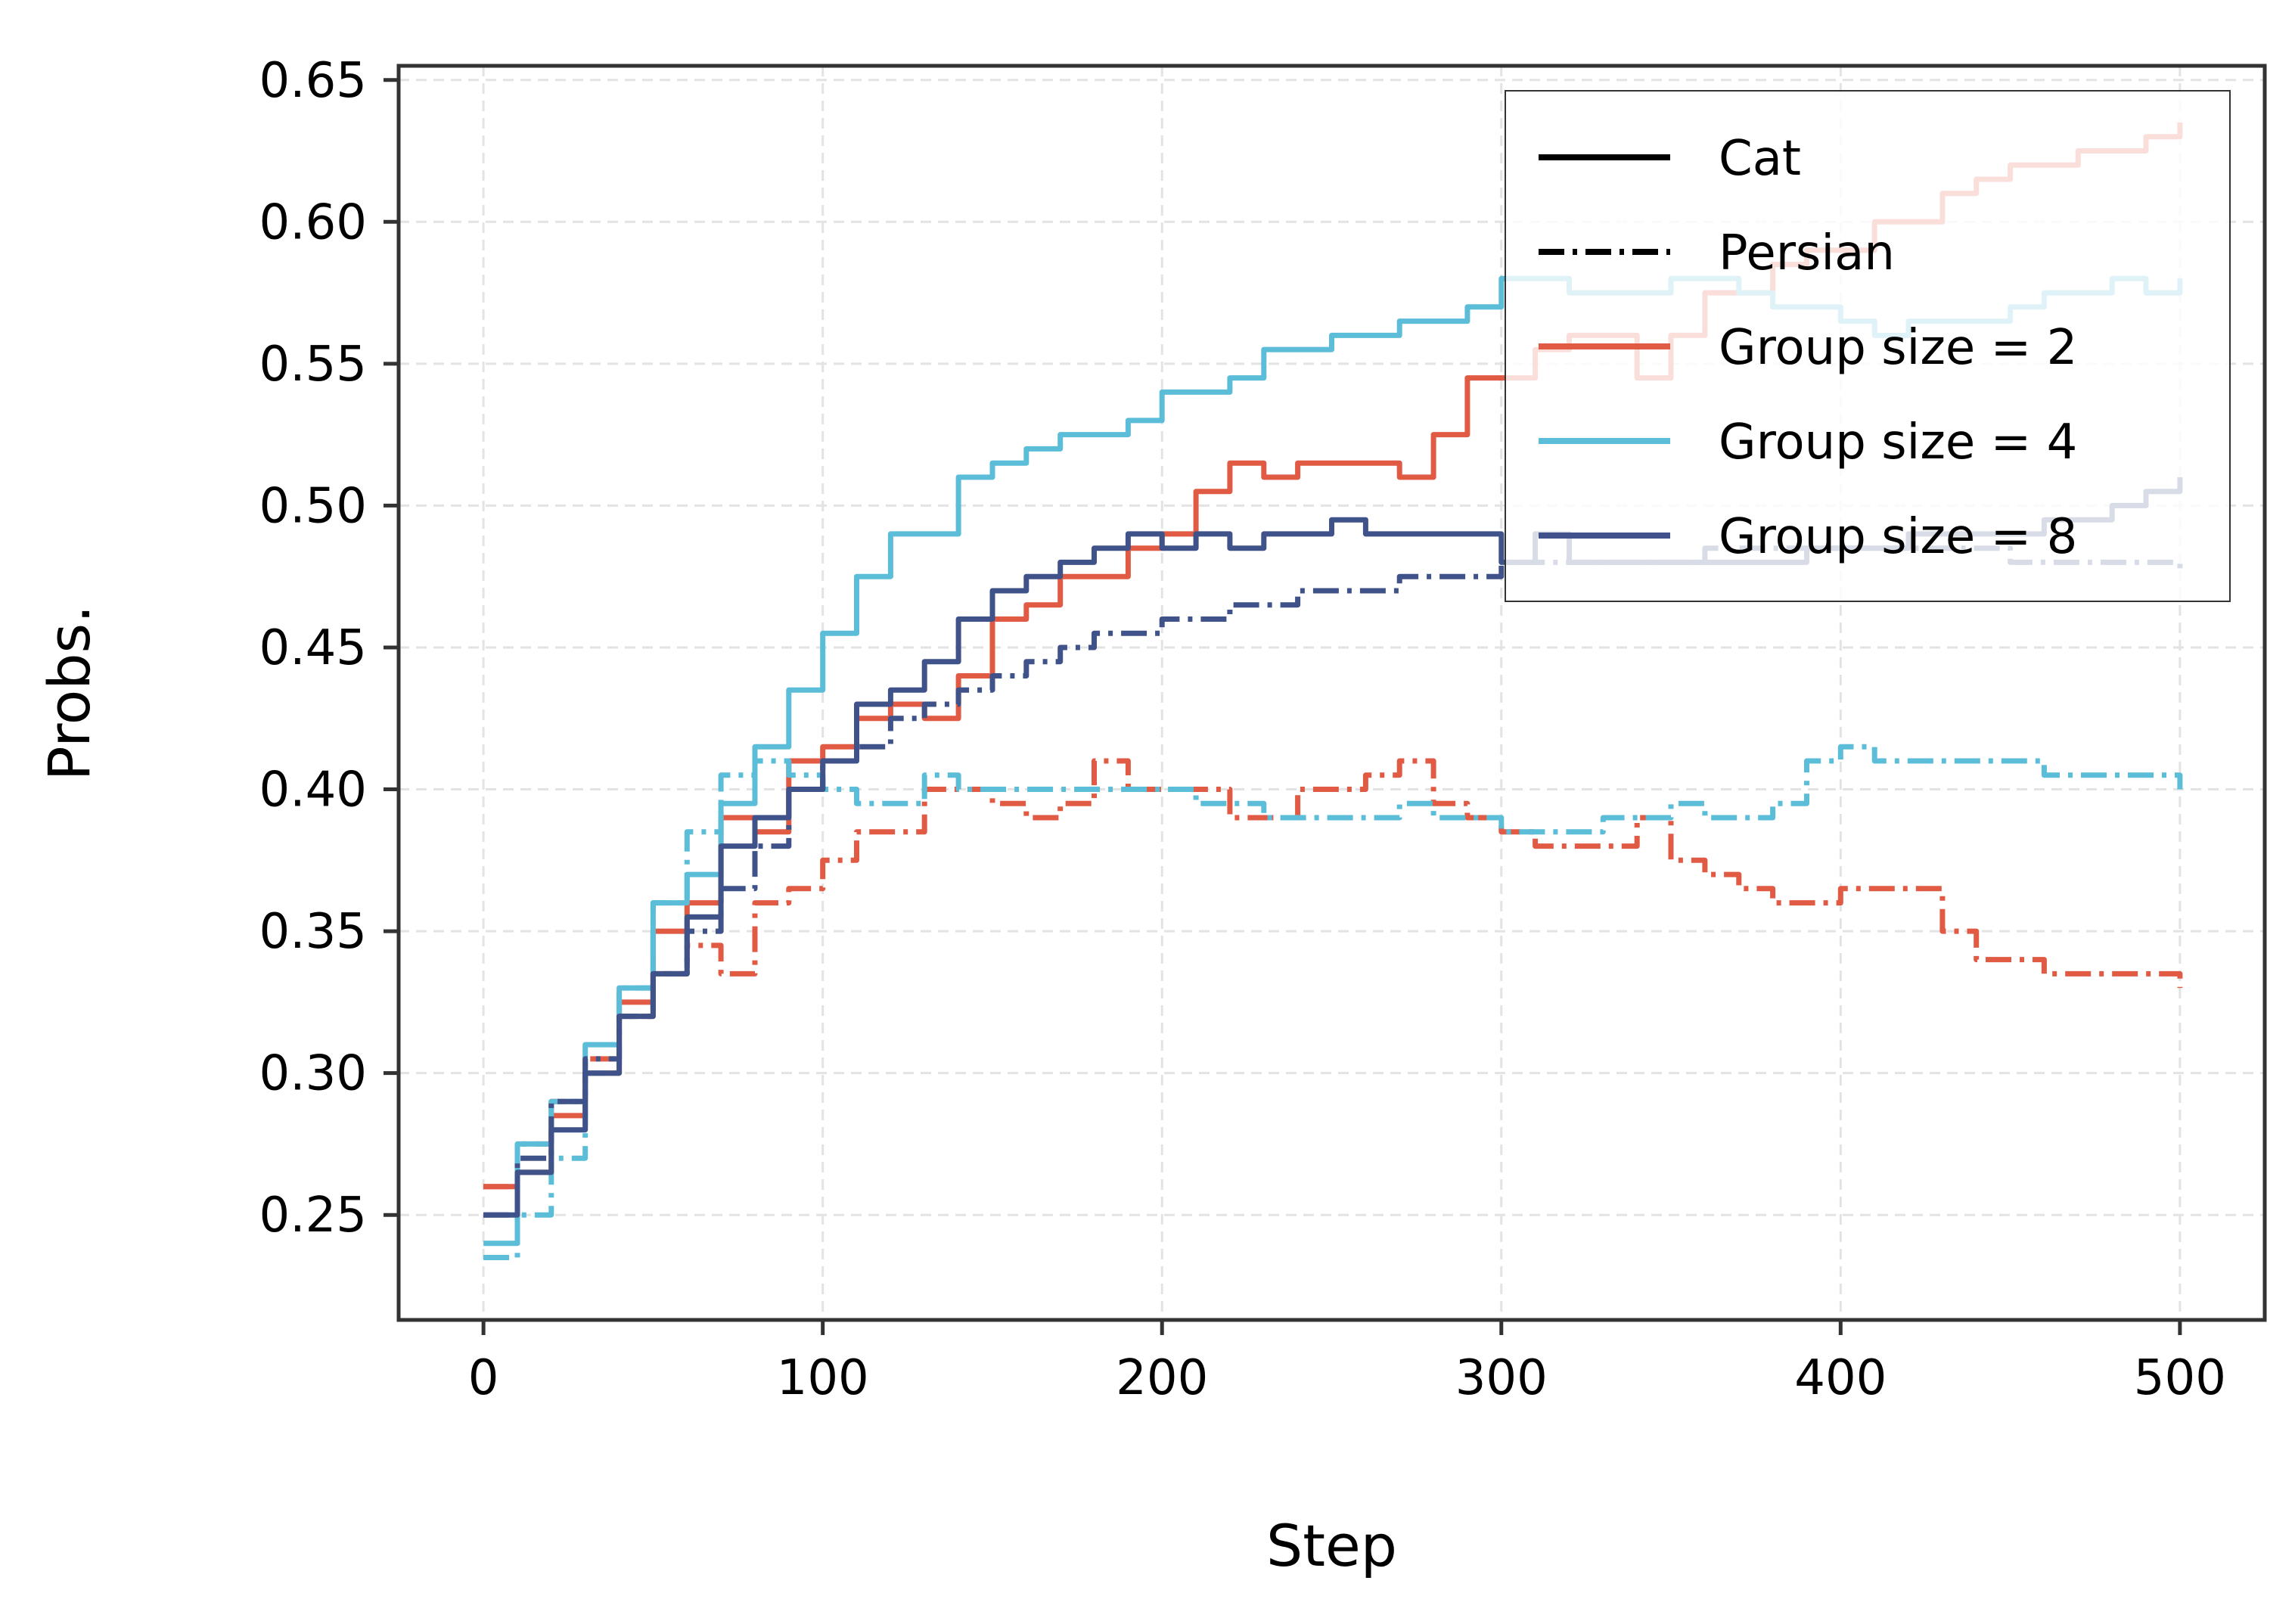  Describe the element at coordinates (484, 1378) in the screenshot. I see `x-tick-label-0: 0` at that location.